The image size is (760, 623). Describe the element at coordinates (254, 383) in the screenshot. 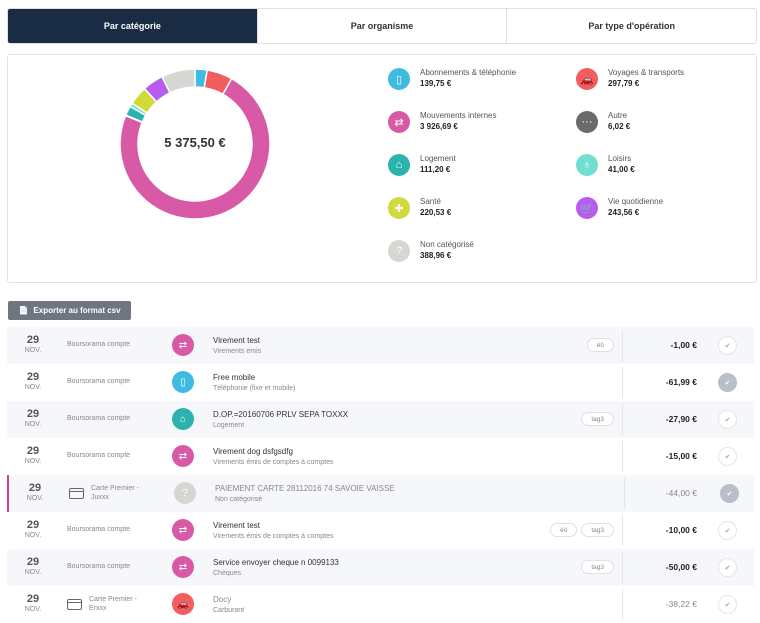

I see `transaction-label: Free mobile Téléphonie (fixe et mobile)` at that location.